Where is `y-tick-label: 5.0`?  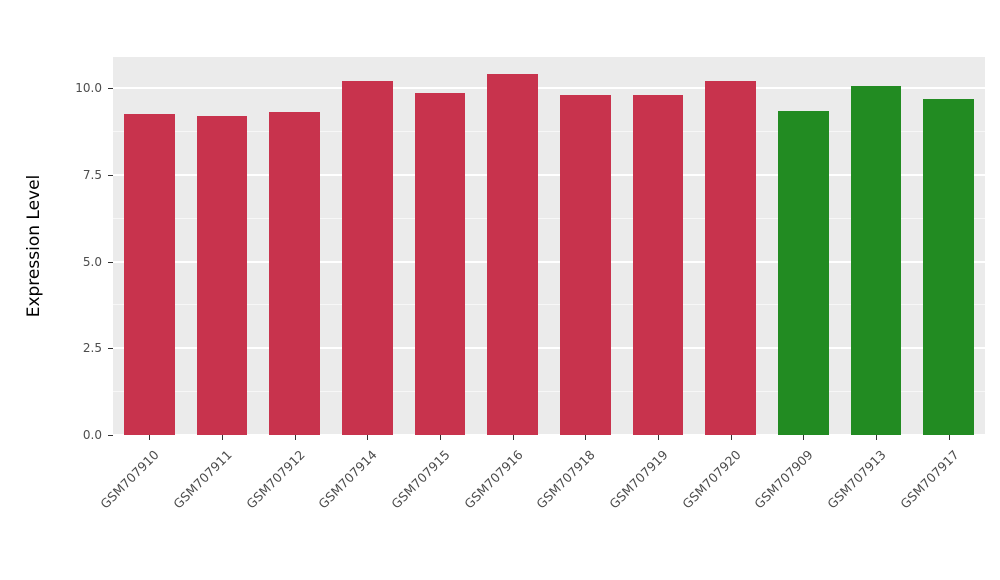
y-tick-label: 5.0 is located at coordinates (92, 261).